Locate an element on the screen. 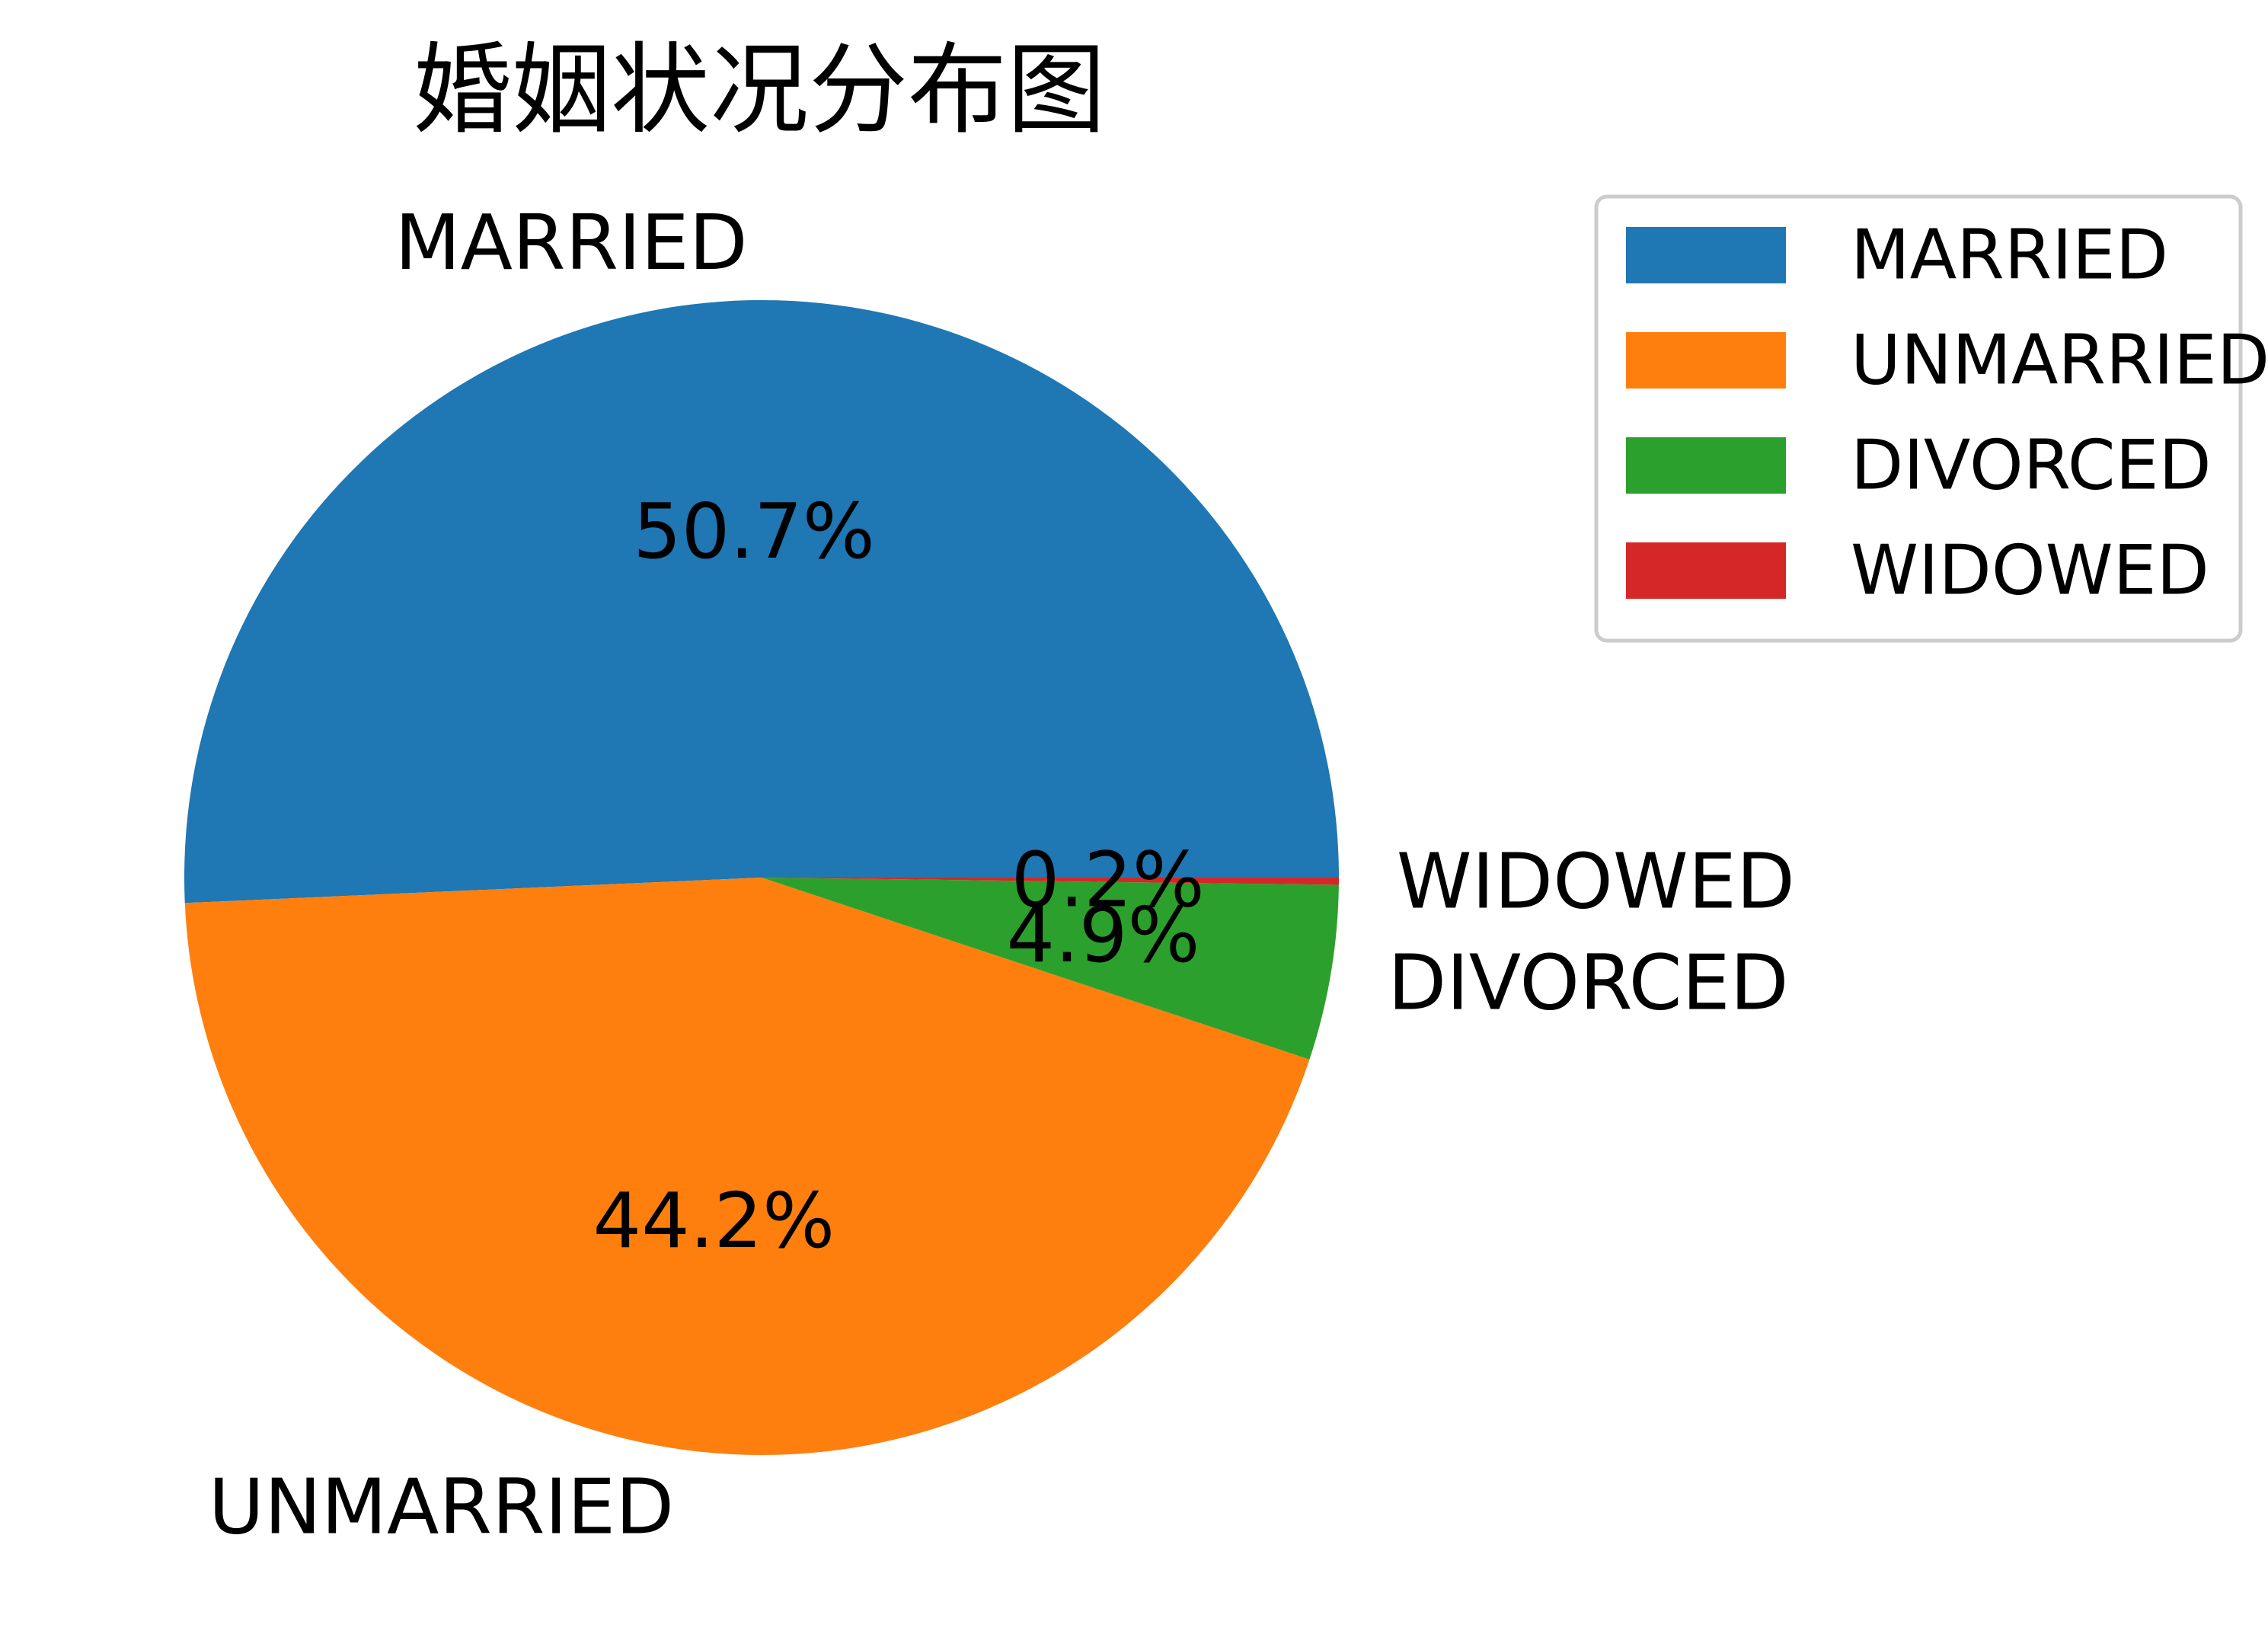 Image resolution: width=2268 pixels, height=1631 pixels. pct-label-unmarried: 44.2% is located at coordinates (714, 1220).